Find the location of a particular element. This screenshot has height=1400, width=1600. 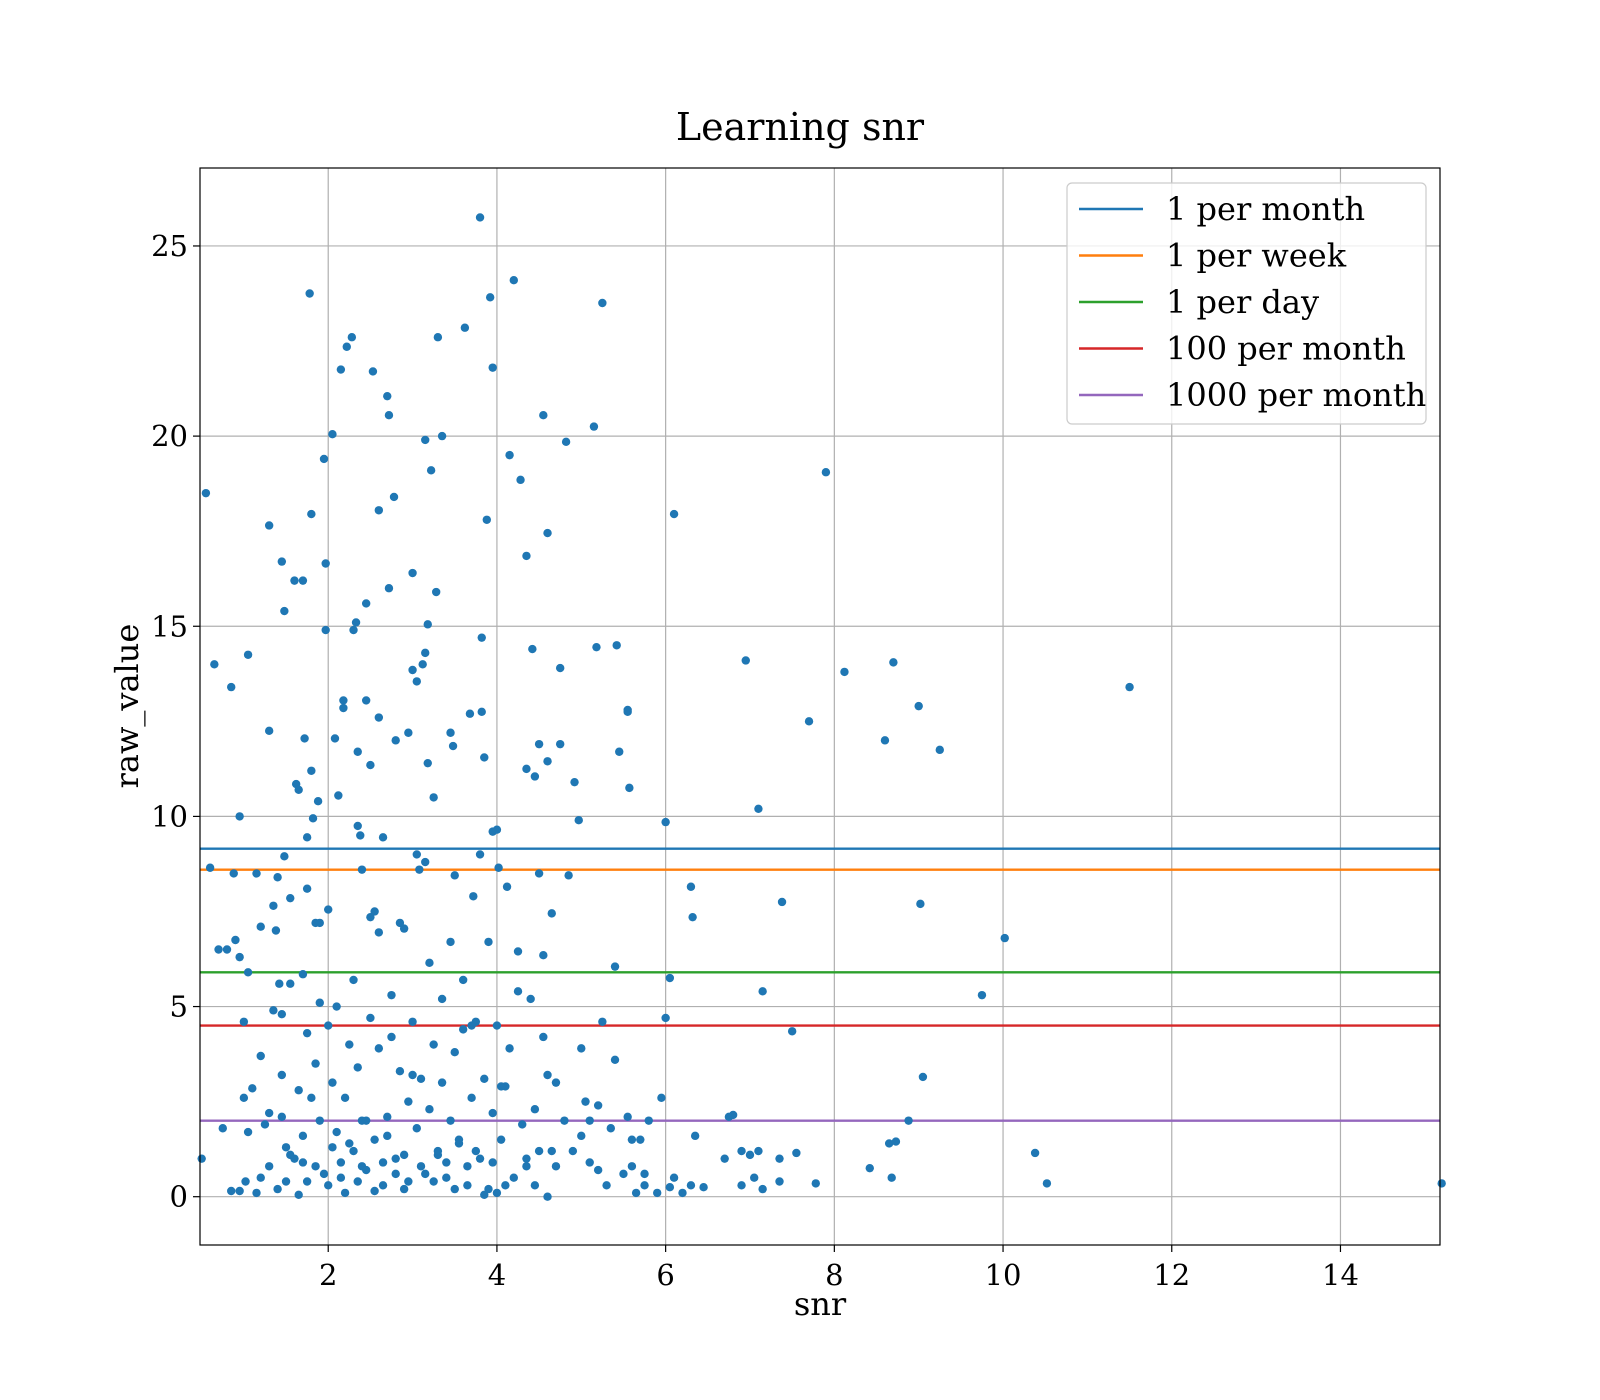

y-tick-label: 25 is located at coordinates (169, 246).